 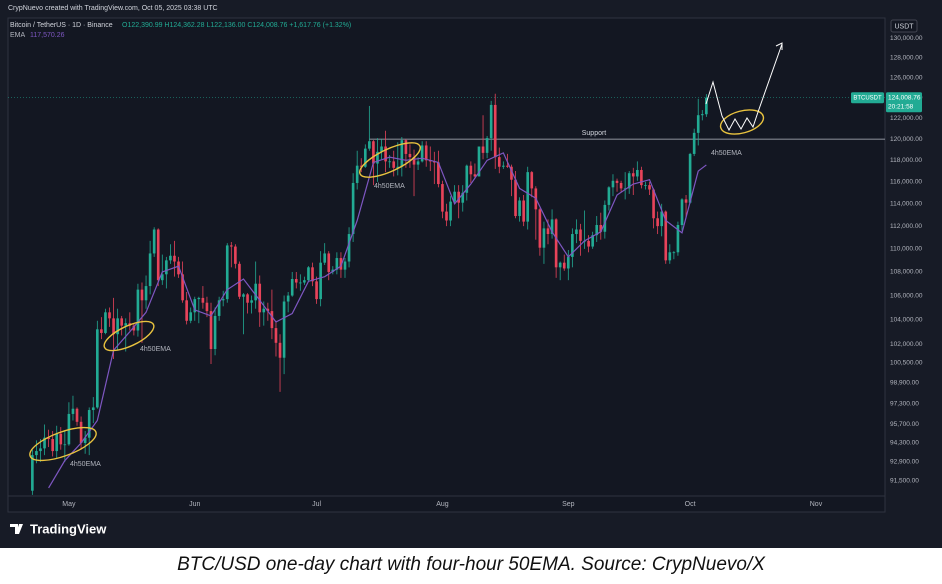 I want to click on y-tick-label: 112,000.00, so click(x=906, y=226).